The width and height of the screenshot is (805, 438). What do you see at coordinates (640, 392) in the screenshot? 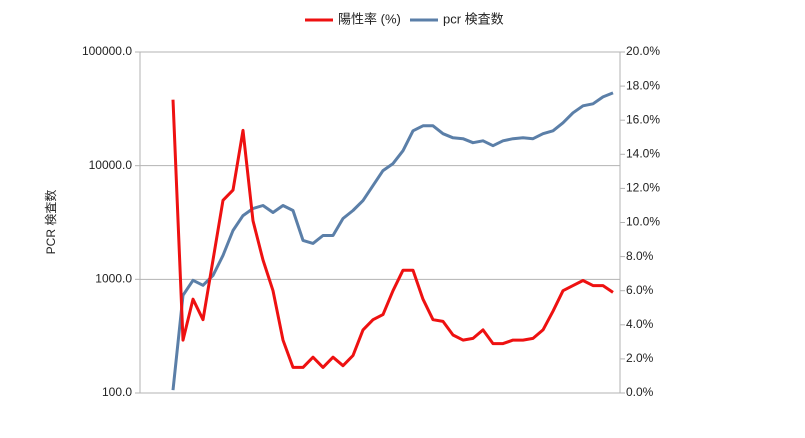
I see `y2-tick-label: 0.0%` at bounding box center [640, 392].